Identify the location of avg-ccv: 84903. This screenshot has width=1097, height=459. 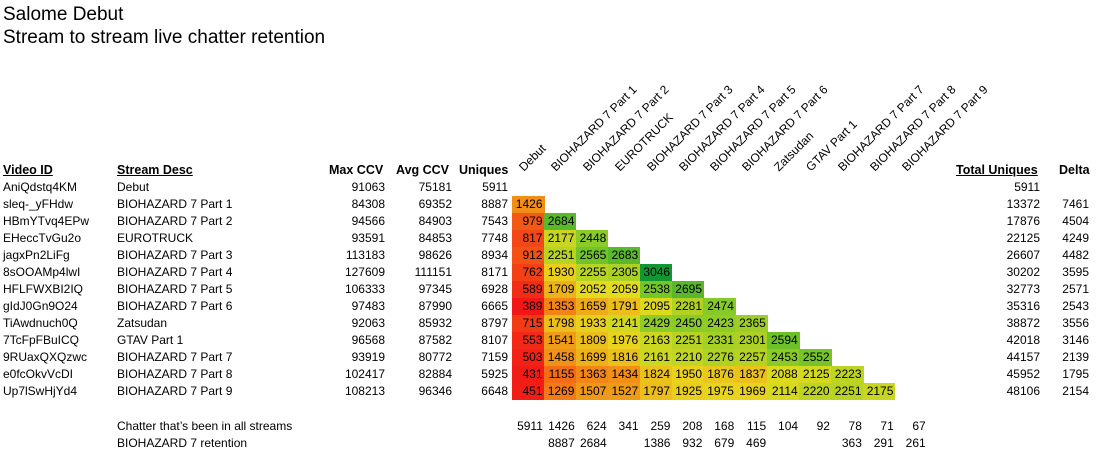
(435, 221).